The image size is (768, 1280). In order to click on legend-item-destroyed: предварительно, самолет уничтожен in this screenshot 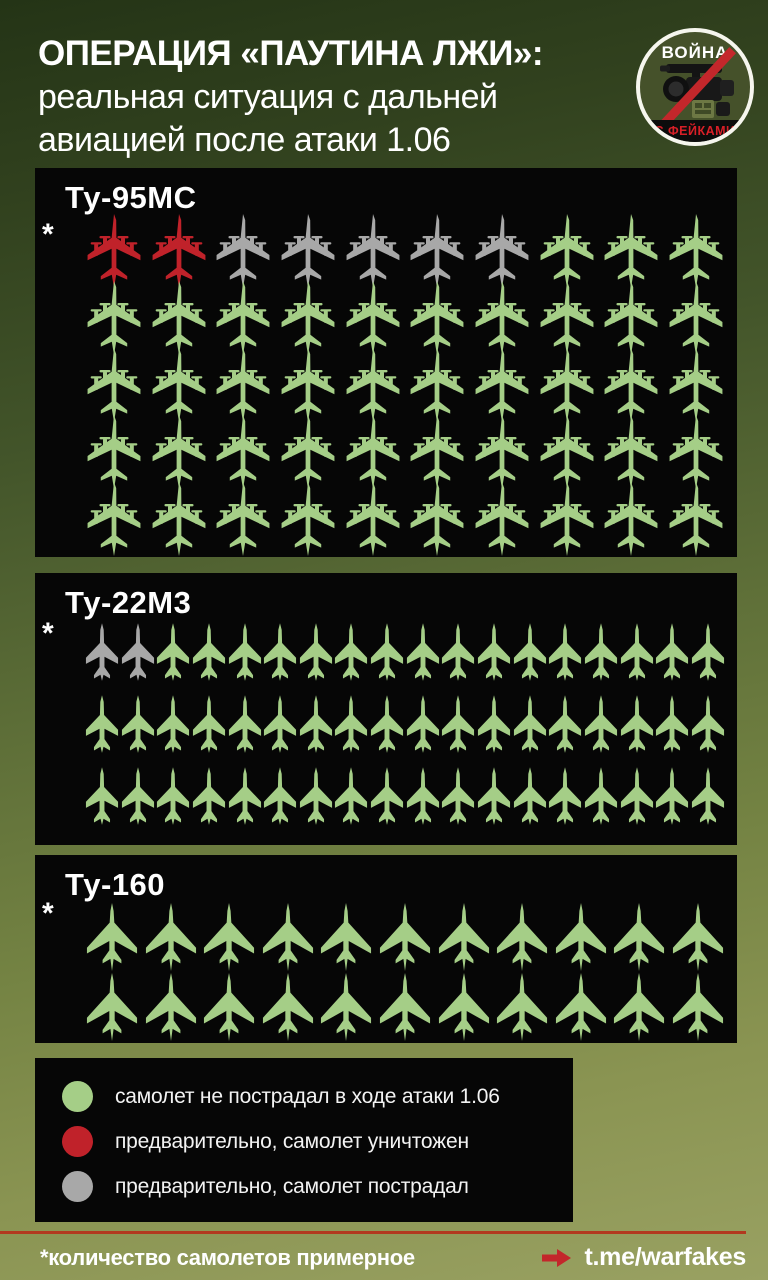, I will do `click(317, 1141)`.